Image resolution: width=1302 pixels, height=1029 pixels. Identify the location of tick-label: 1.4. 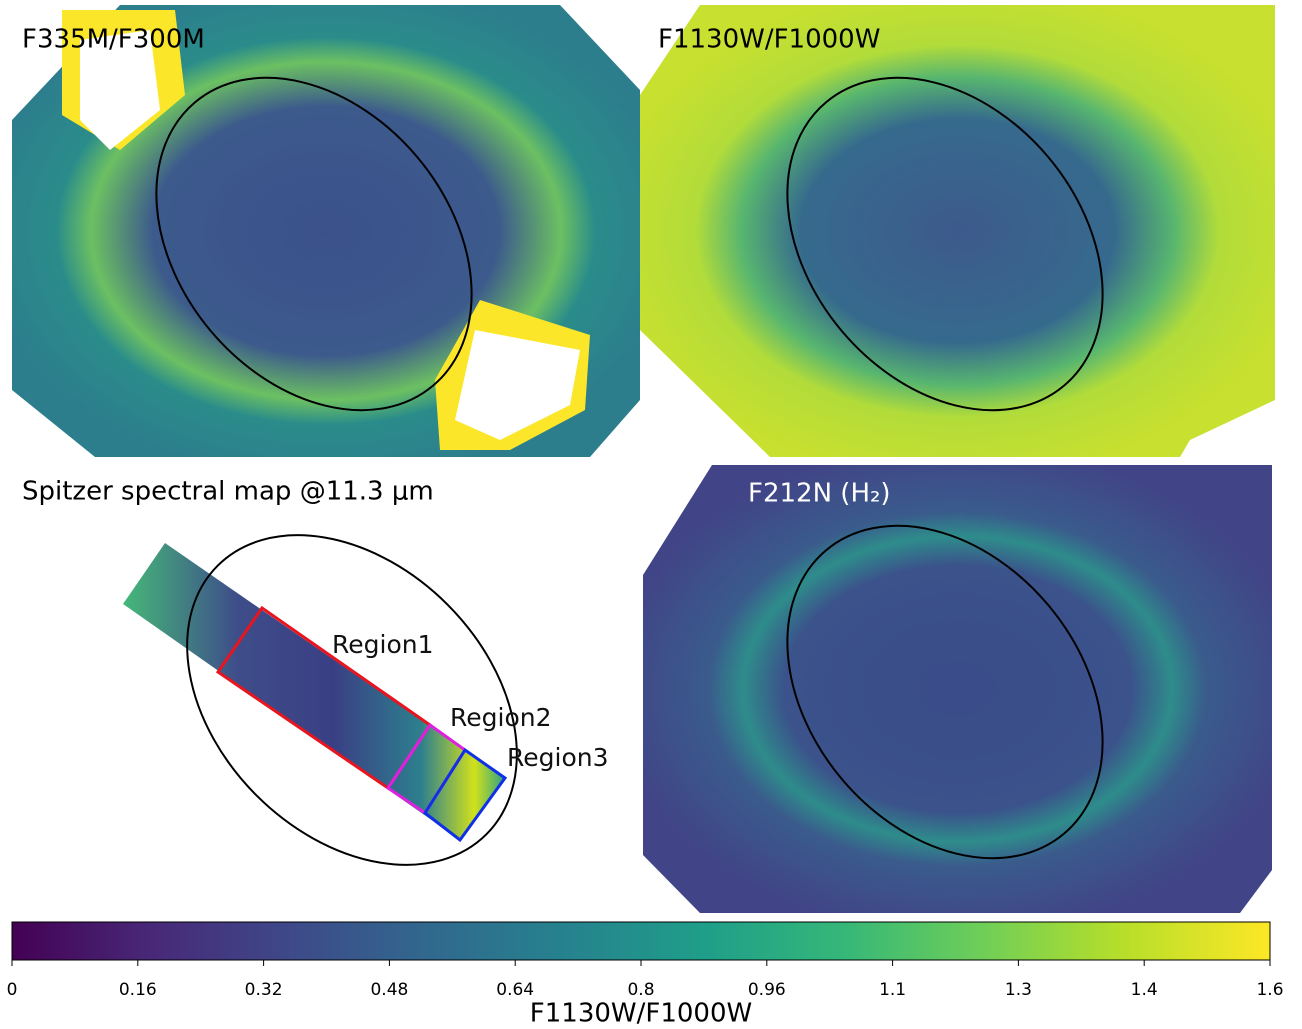
(1144, 990).